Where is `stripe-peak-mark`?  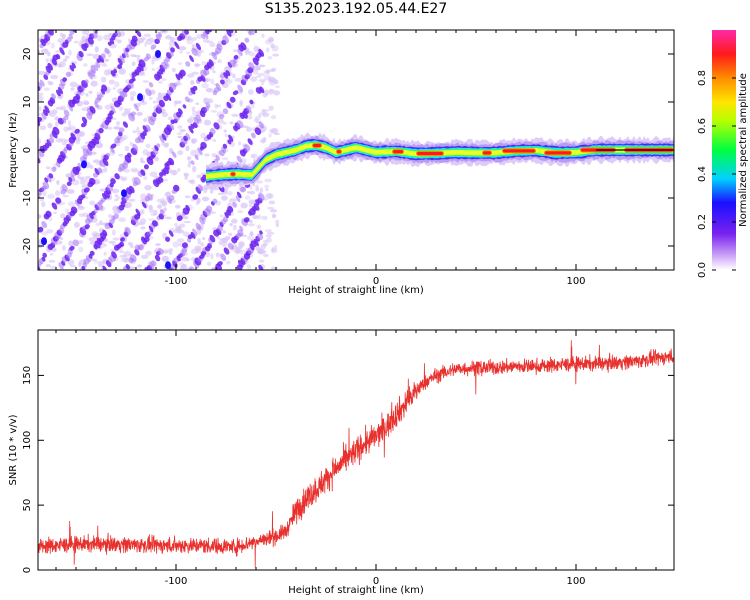 stripe-peak-mark is located at coordinates (168, 265).